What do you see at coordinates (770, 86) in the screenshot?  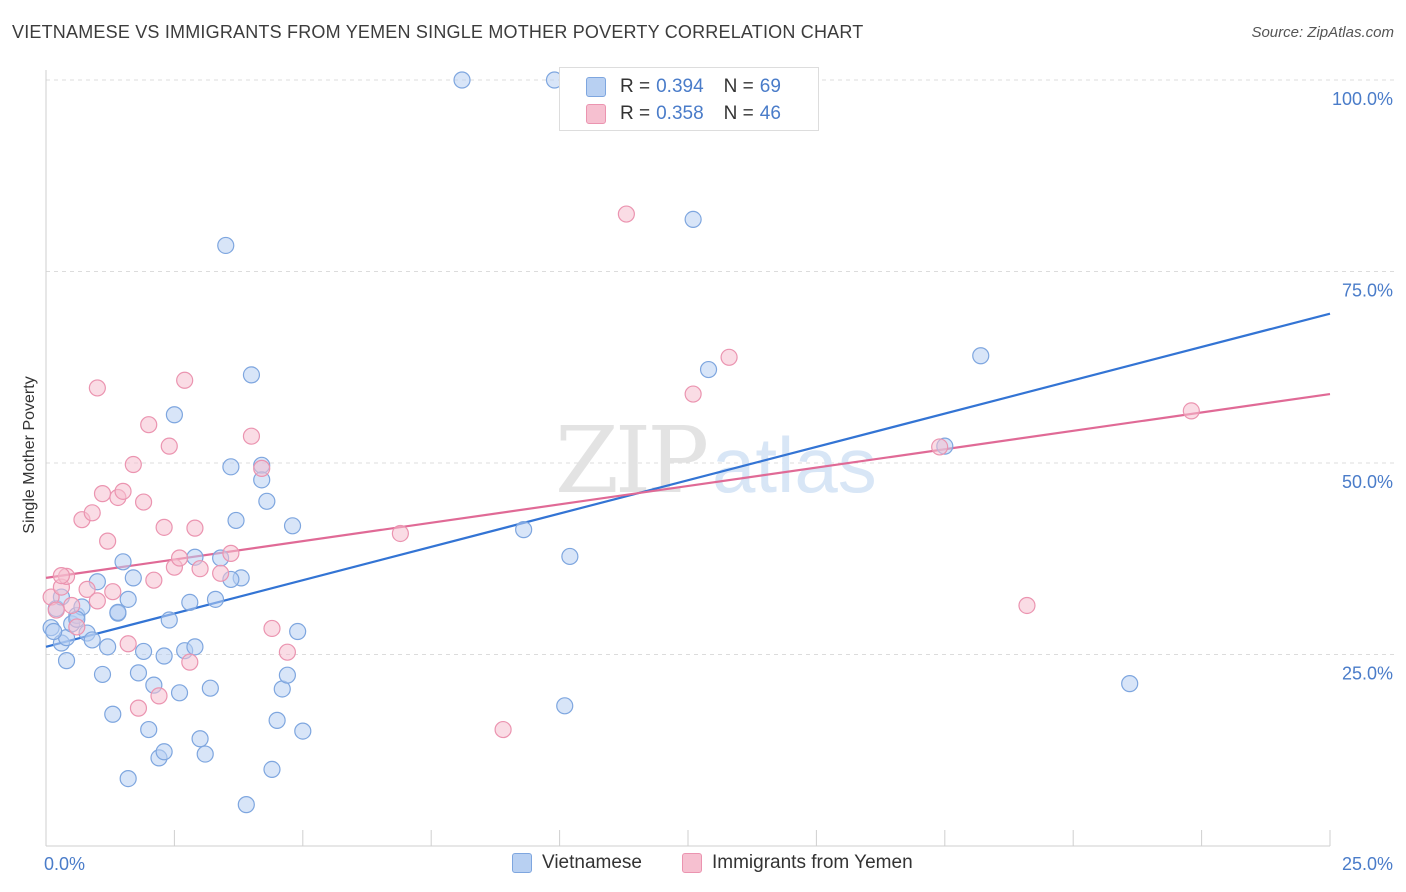 I see `n-value: 69` at bounding box center [770, 86].